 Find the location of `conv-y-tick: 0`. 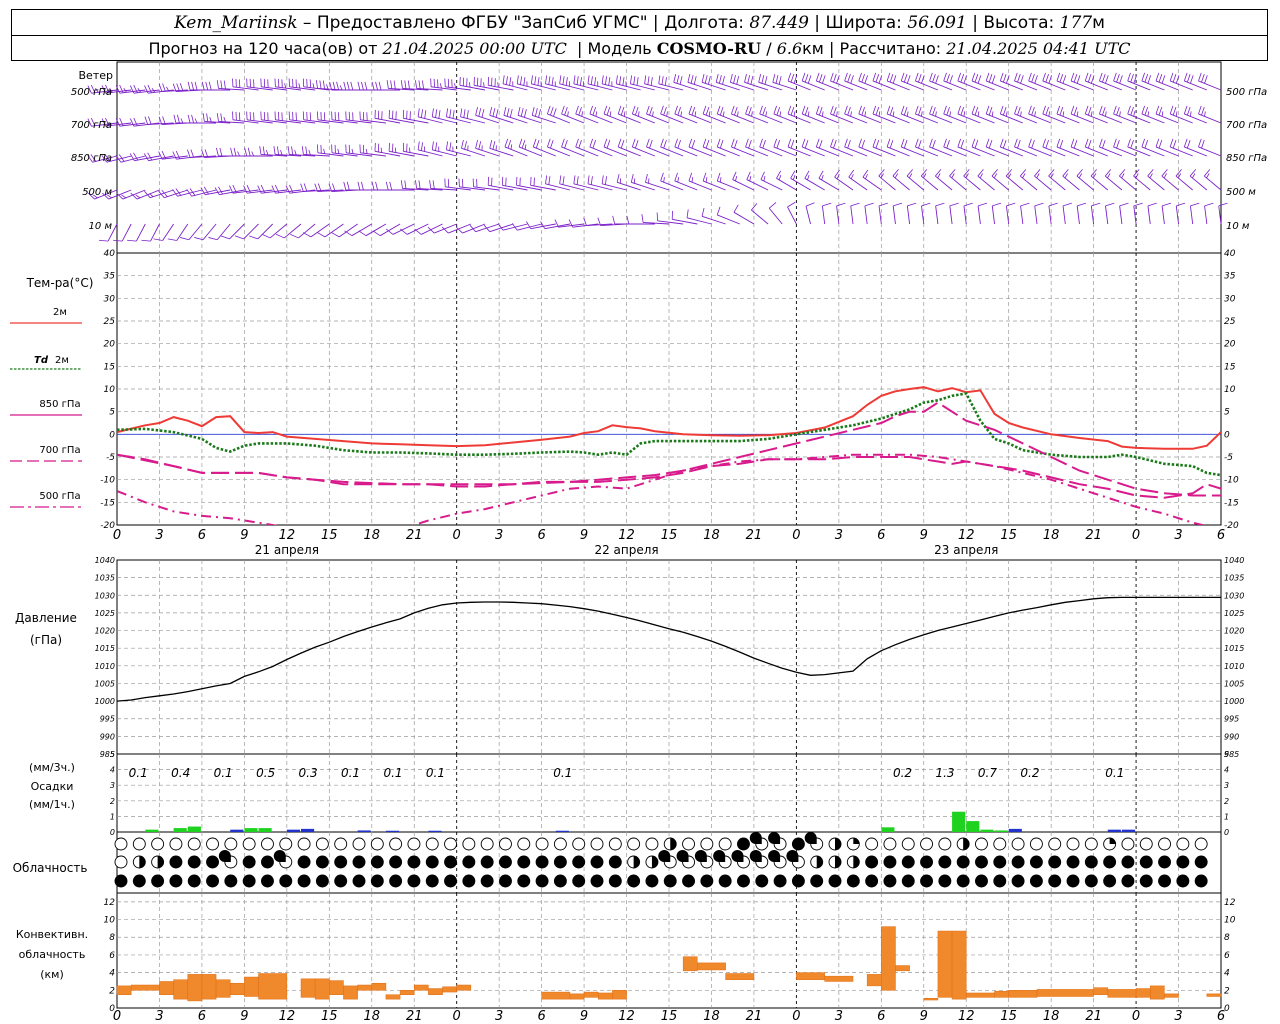

conv-y-tick: 0 is located at coordinates (112, 1009).